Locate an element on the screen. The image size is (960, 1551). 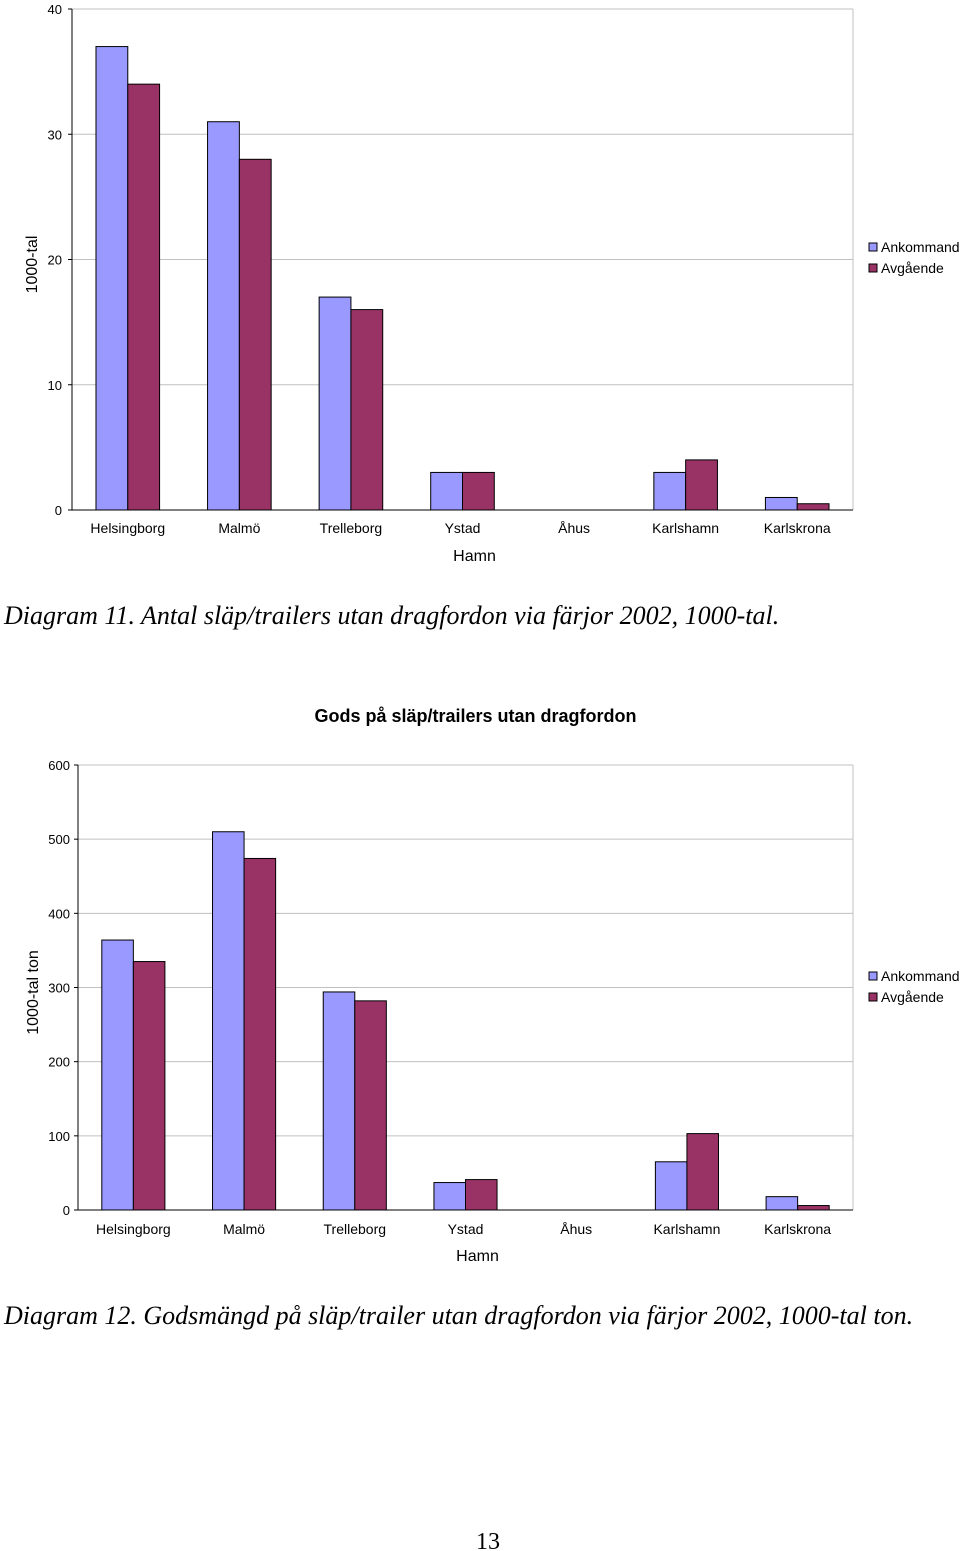
y-tick-label: 600 is located at coordinates (59, 765).